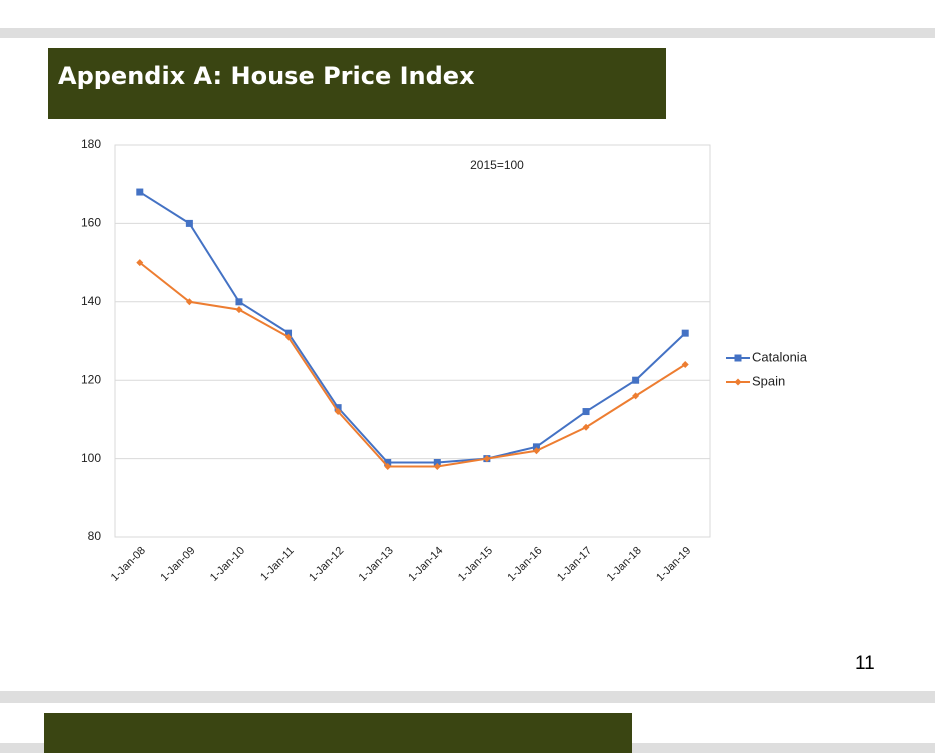 Image resolution: width=935 pixels, height=753 pixels. I want to click on x-tick-label: 1-Jan-18, so click(624, 564).